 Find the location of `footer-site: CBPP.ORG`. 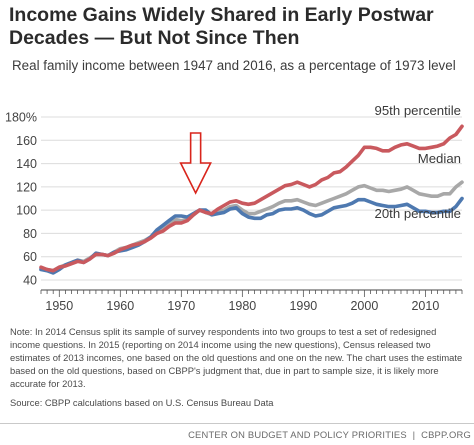

footer-site: CBPP.ORG is located at coordinates (446, 434).